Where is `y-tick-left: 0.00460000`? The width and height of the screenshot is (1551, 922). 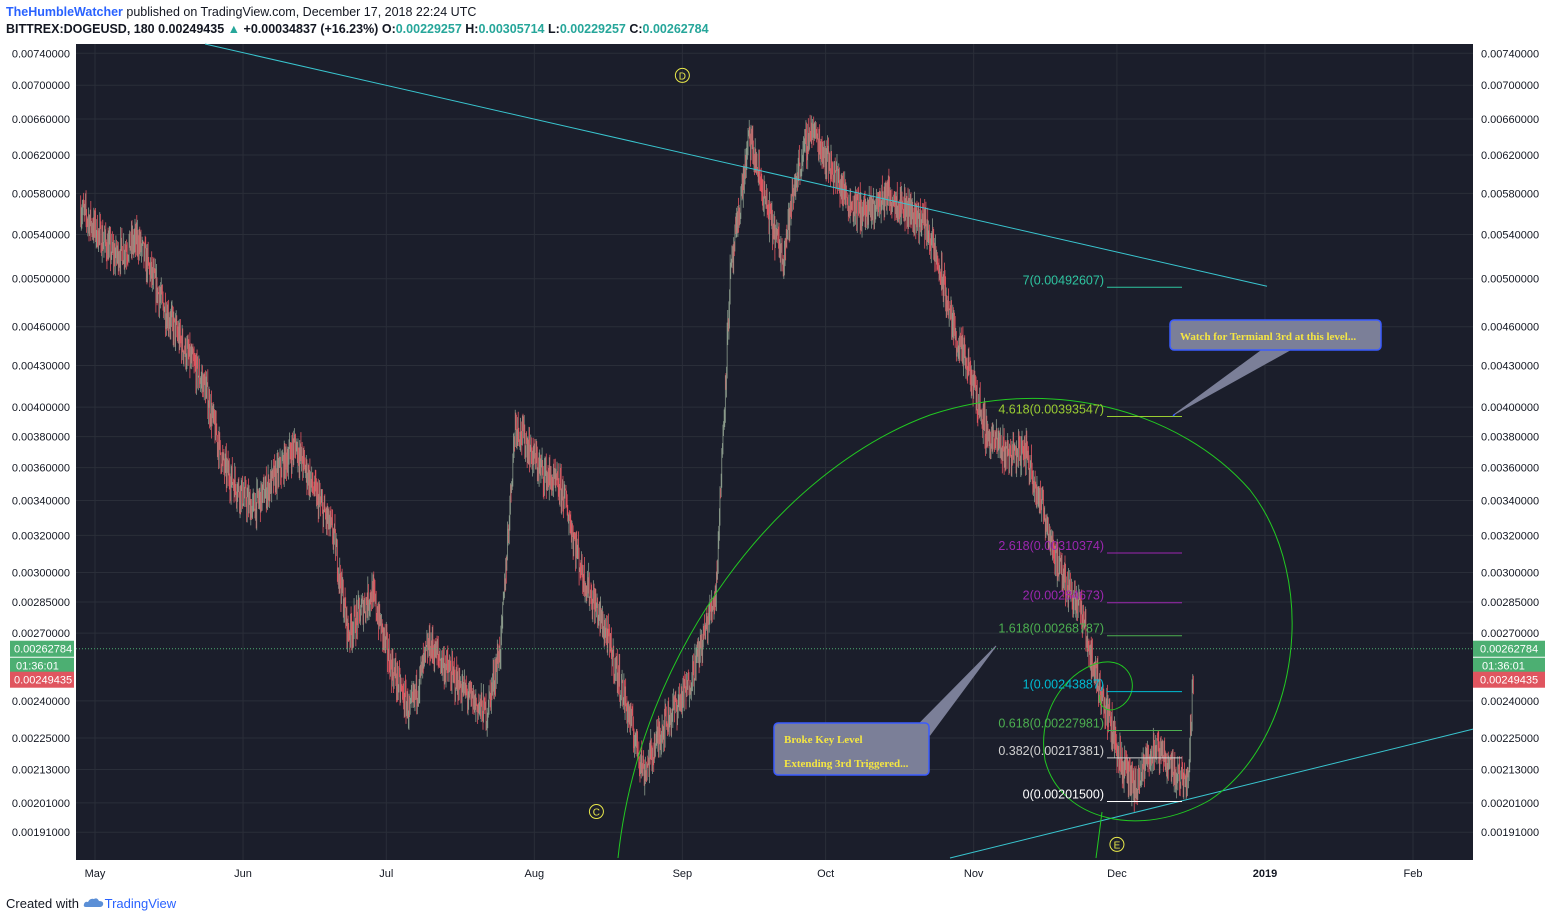
y-tick-left: 0.00460000 is located at coordinates (41, 328).